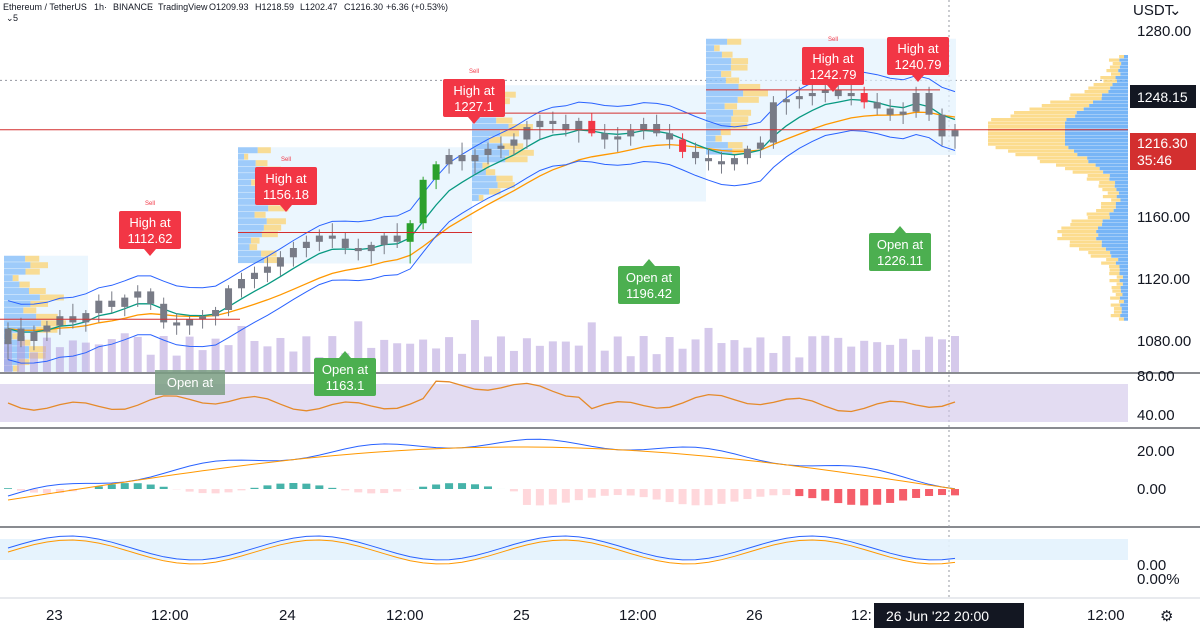 The image size is (1200, 630). I want to click on time-label: 24, so click(287, 615).